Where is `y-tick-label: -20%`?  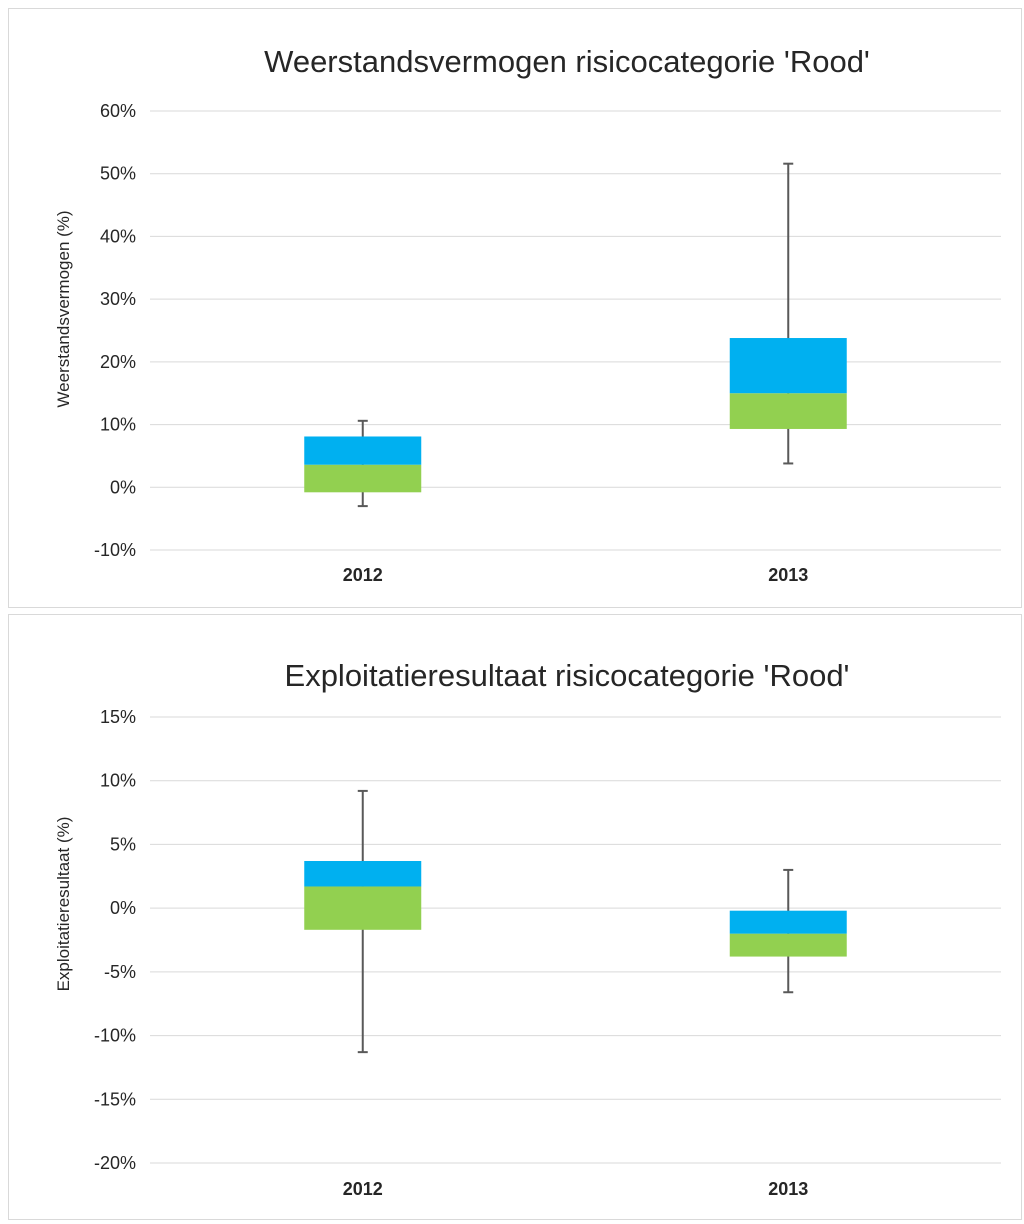 y-tick-label: -20% is located at coordinates (115, 1163).